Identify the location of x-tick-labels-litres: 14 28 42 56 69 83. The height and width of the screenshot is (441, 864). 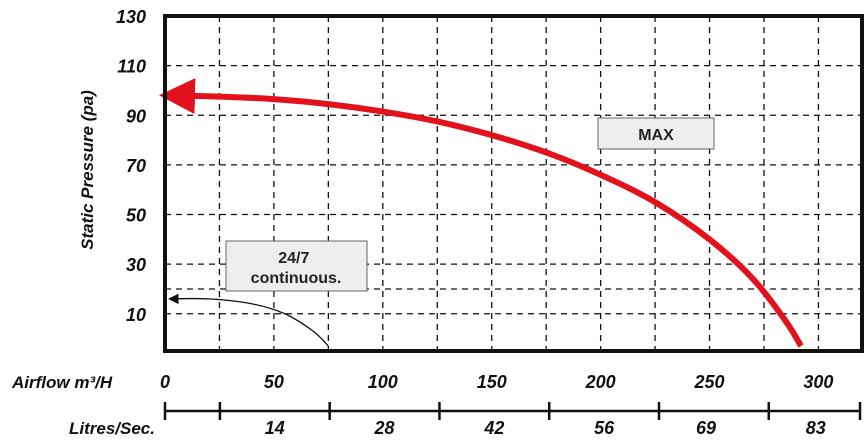
(545, 428).